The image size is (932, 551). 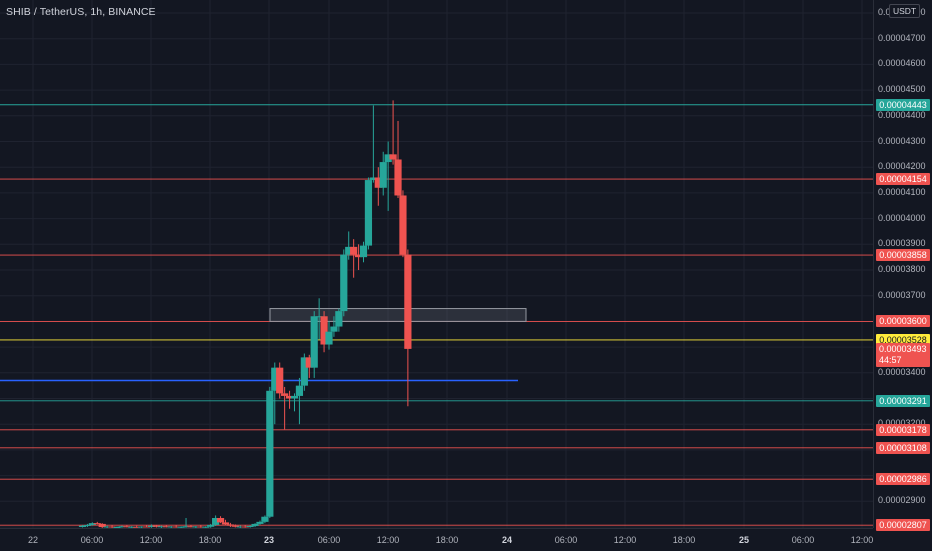 I want to click on price-level-tag: 0.00003858, so click(x=903, y=255).